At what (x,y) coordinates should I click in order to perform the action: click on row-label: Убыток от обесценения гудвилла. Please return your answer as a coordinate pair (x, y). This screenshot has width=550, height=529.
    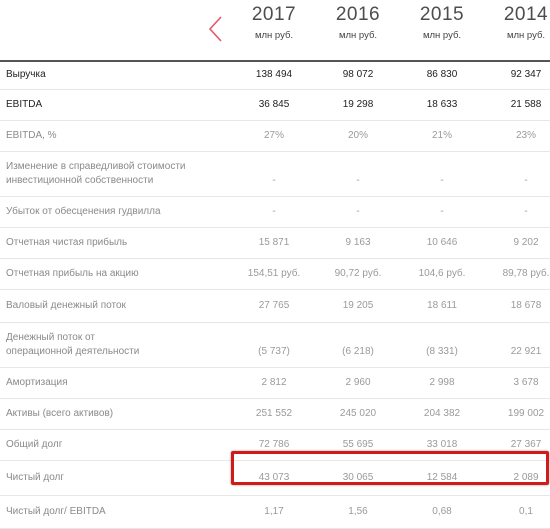
    Looking at the image, I should click on (83, 212).